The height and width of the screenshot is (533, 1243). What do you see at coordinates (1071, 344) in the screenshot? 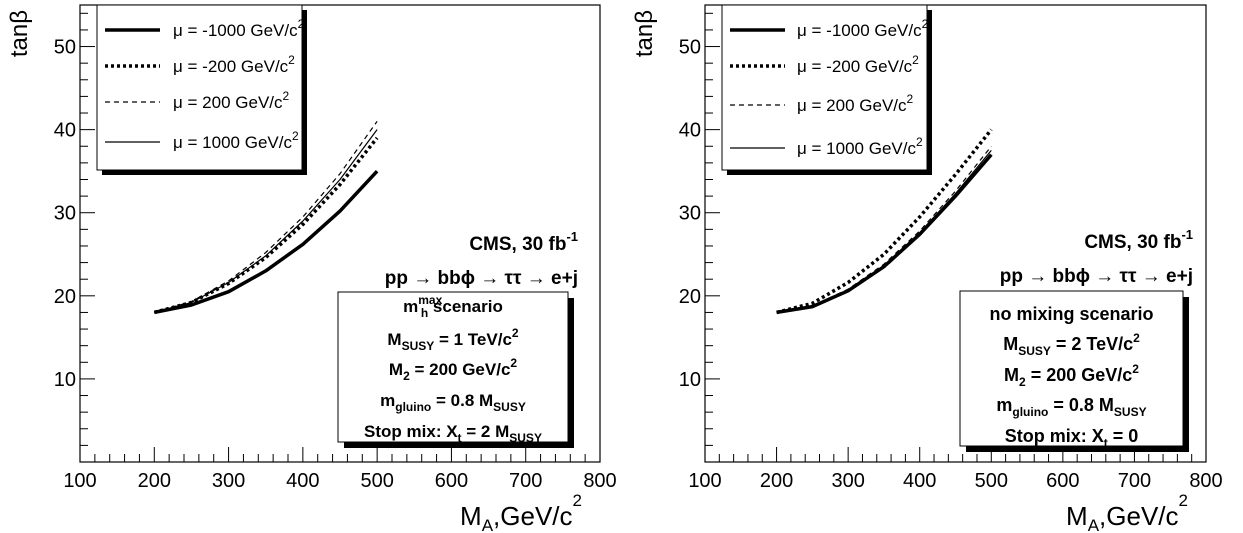
I see `scenario-line: MSUSY = 2 TeV/c2` at bounding box center [1071, 344].